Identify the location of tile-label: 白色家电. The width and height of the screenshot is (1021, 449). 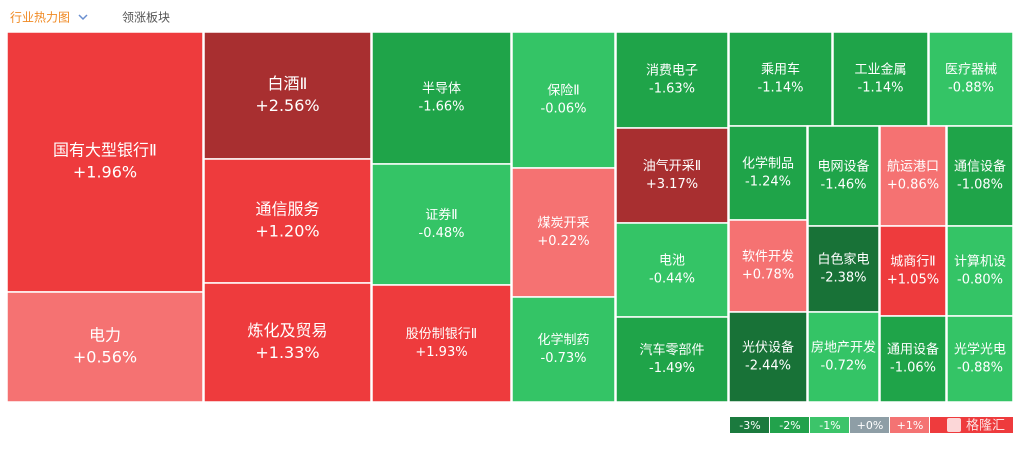
(843, 259).